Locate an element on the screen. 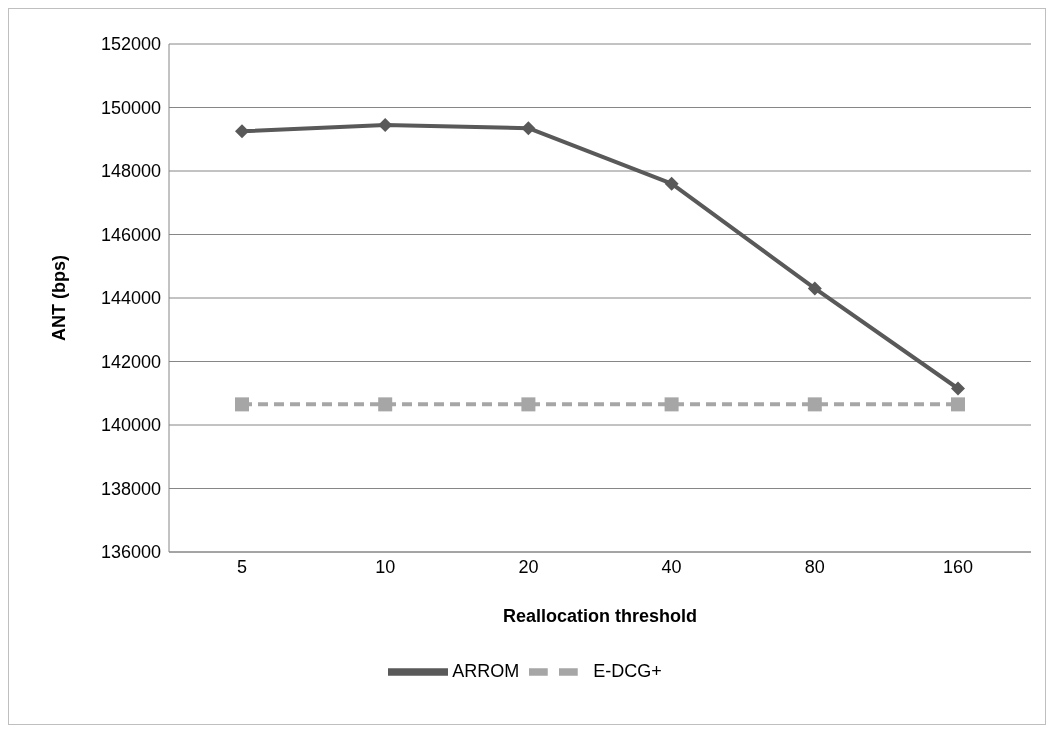 This screenshot has height=731, width=1052. y-tick-label: 146000 is located at coordinates (130, 234).